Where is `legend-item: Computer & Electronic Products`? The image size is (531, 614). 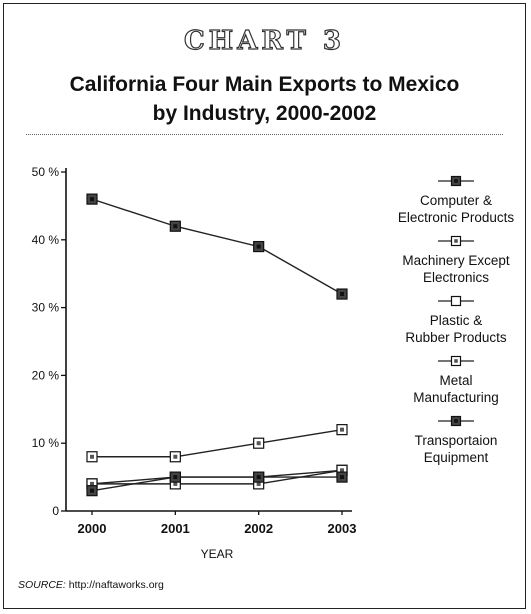 legend-item: Computer & Electronic Products is located at coordinates (456, 200).